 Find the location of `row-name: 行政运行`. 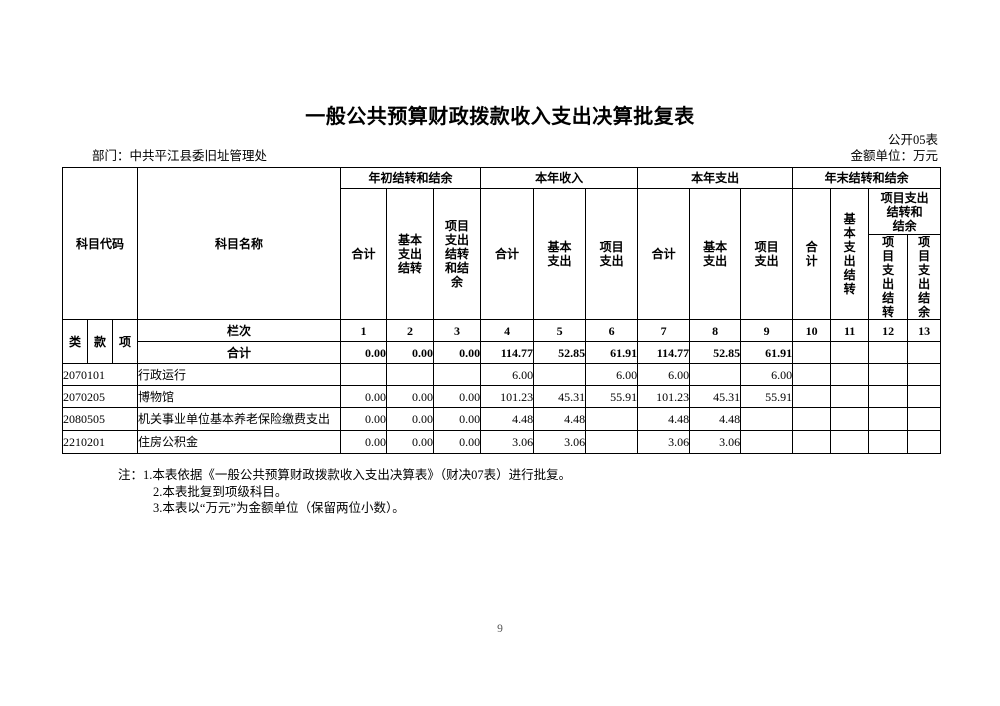

row-name: 行政运行 is located at coordinates (239, 374).